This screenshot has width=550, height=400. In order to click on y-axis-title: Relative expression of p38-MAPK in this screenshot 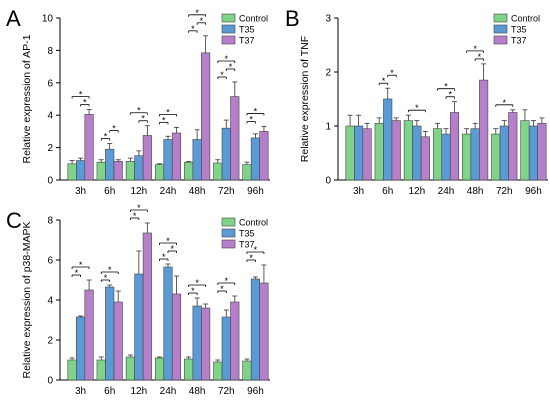, I will do `click(27, 300)`.